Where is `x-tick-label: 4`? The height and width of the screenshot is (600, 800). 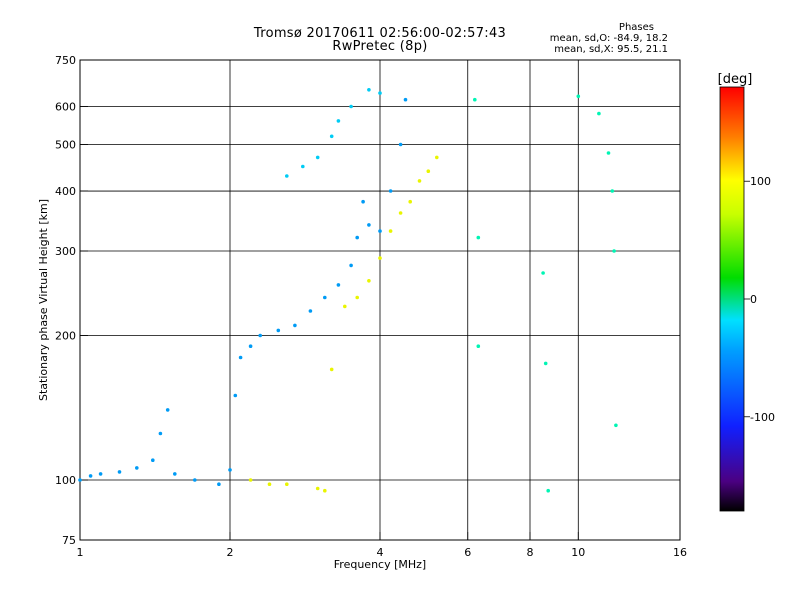
x-tick-label: 4 is located at coordinates (380, 552).